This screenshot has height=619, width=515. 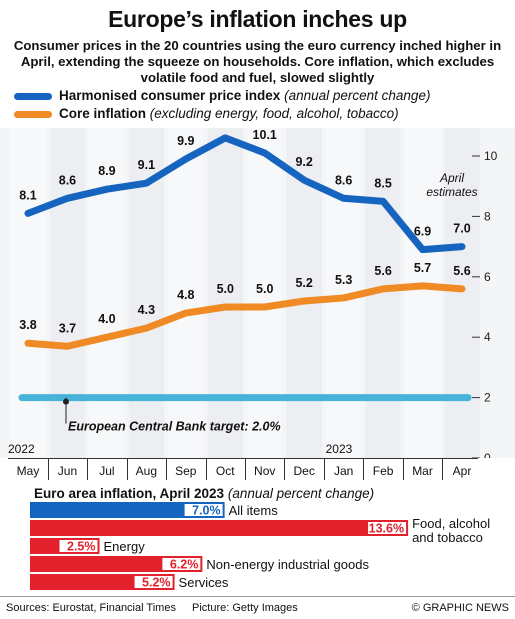 What do you see at coordinates (487, 277) in the screenshot?
I see `y-tick-label: 6` at bounding box center [487, 277].